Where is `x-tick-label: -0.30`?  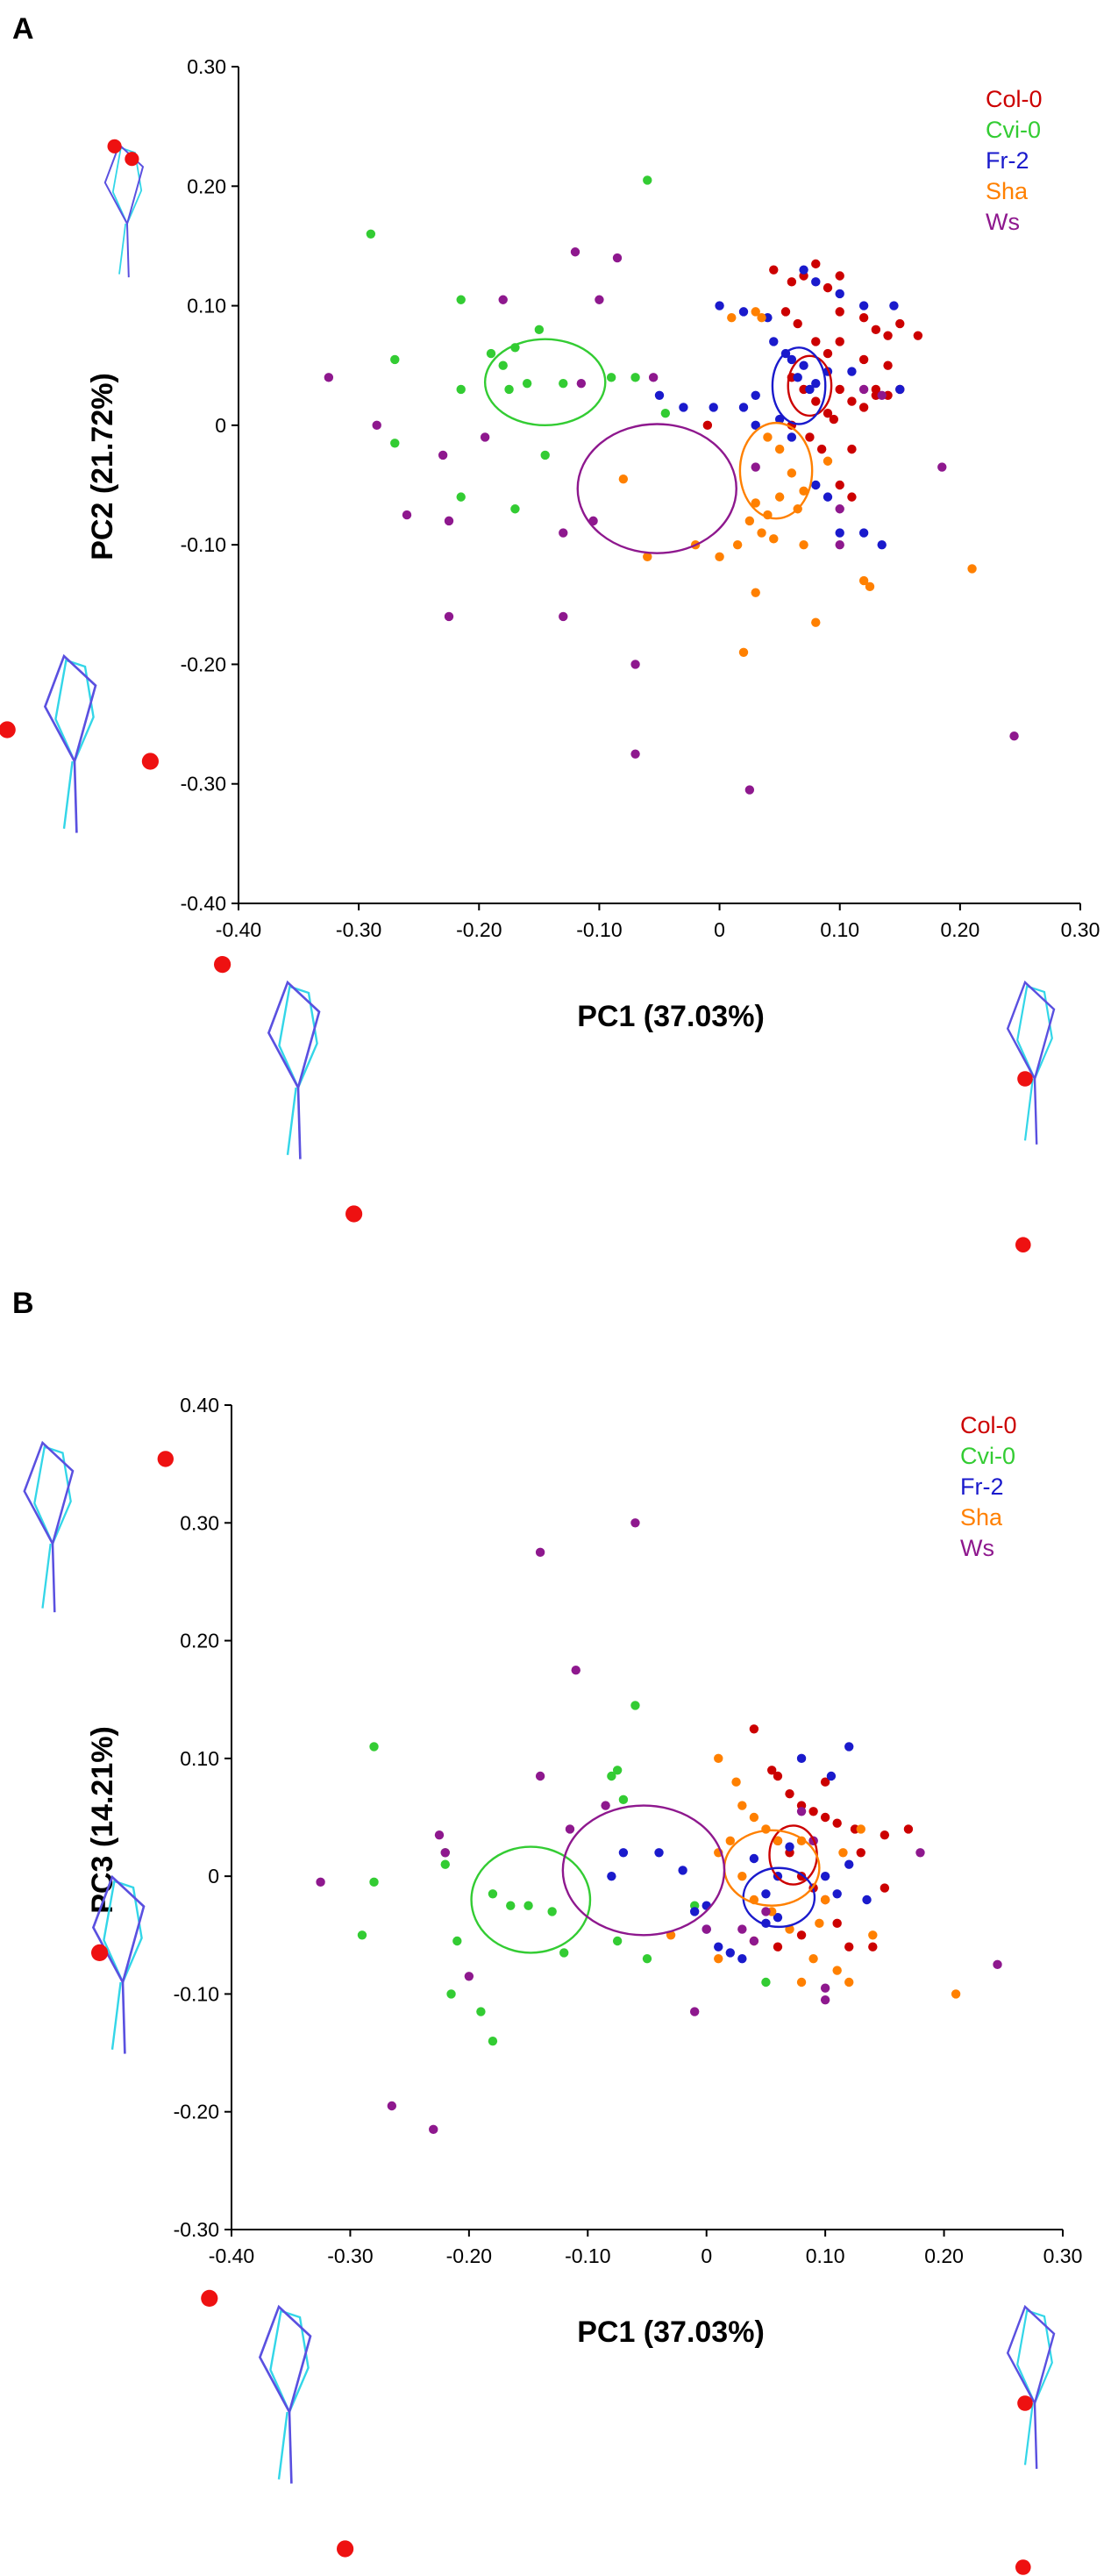 x-tick-label: -0.30 is located at coordinates (358, 929).